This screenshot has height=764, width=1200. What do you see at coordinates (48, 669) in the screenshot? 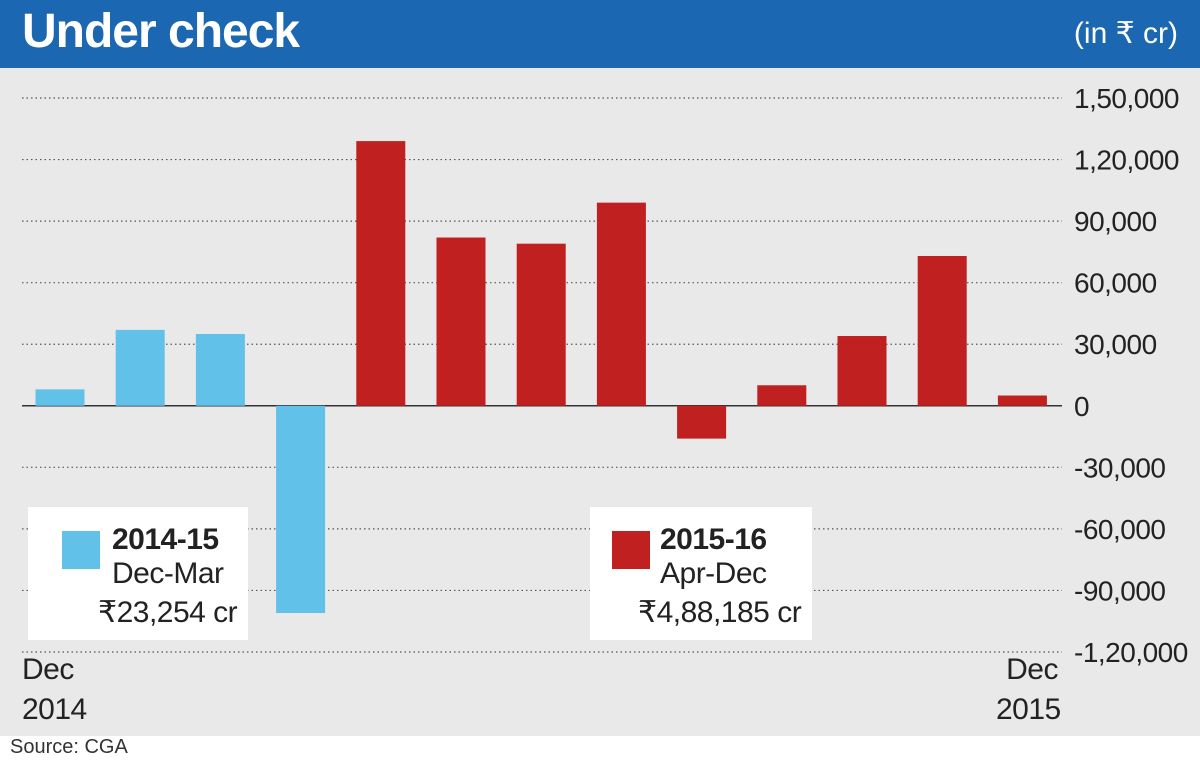
I see `x-start-month: Dec` at bounding box center [48, 669].